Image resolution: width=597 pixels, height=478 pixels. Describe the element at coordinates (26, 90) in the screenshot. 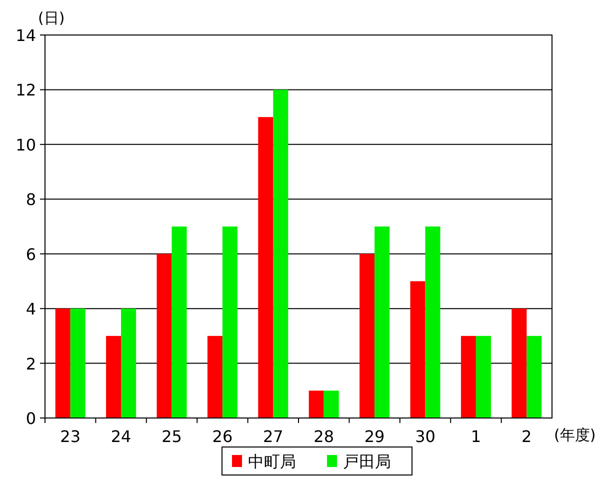

I see `y-tick-label: 12` at that location.